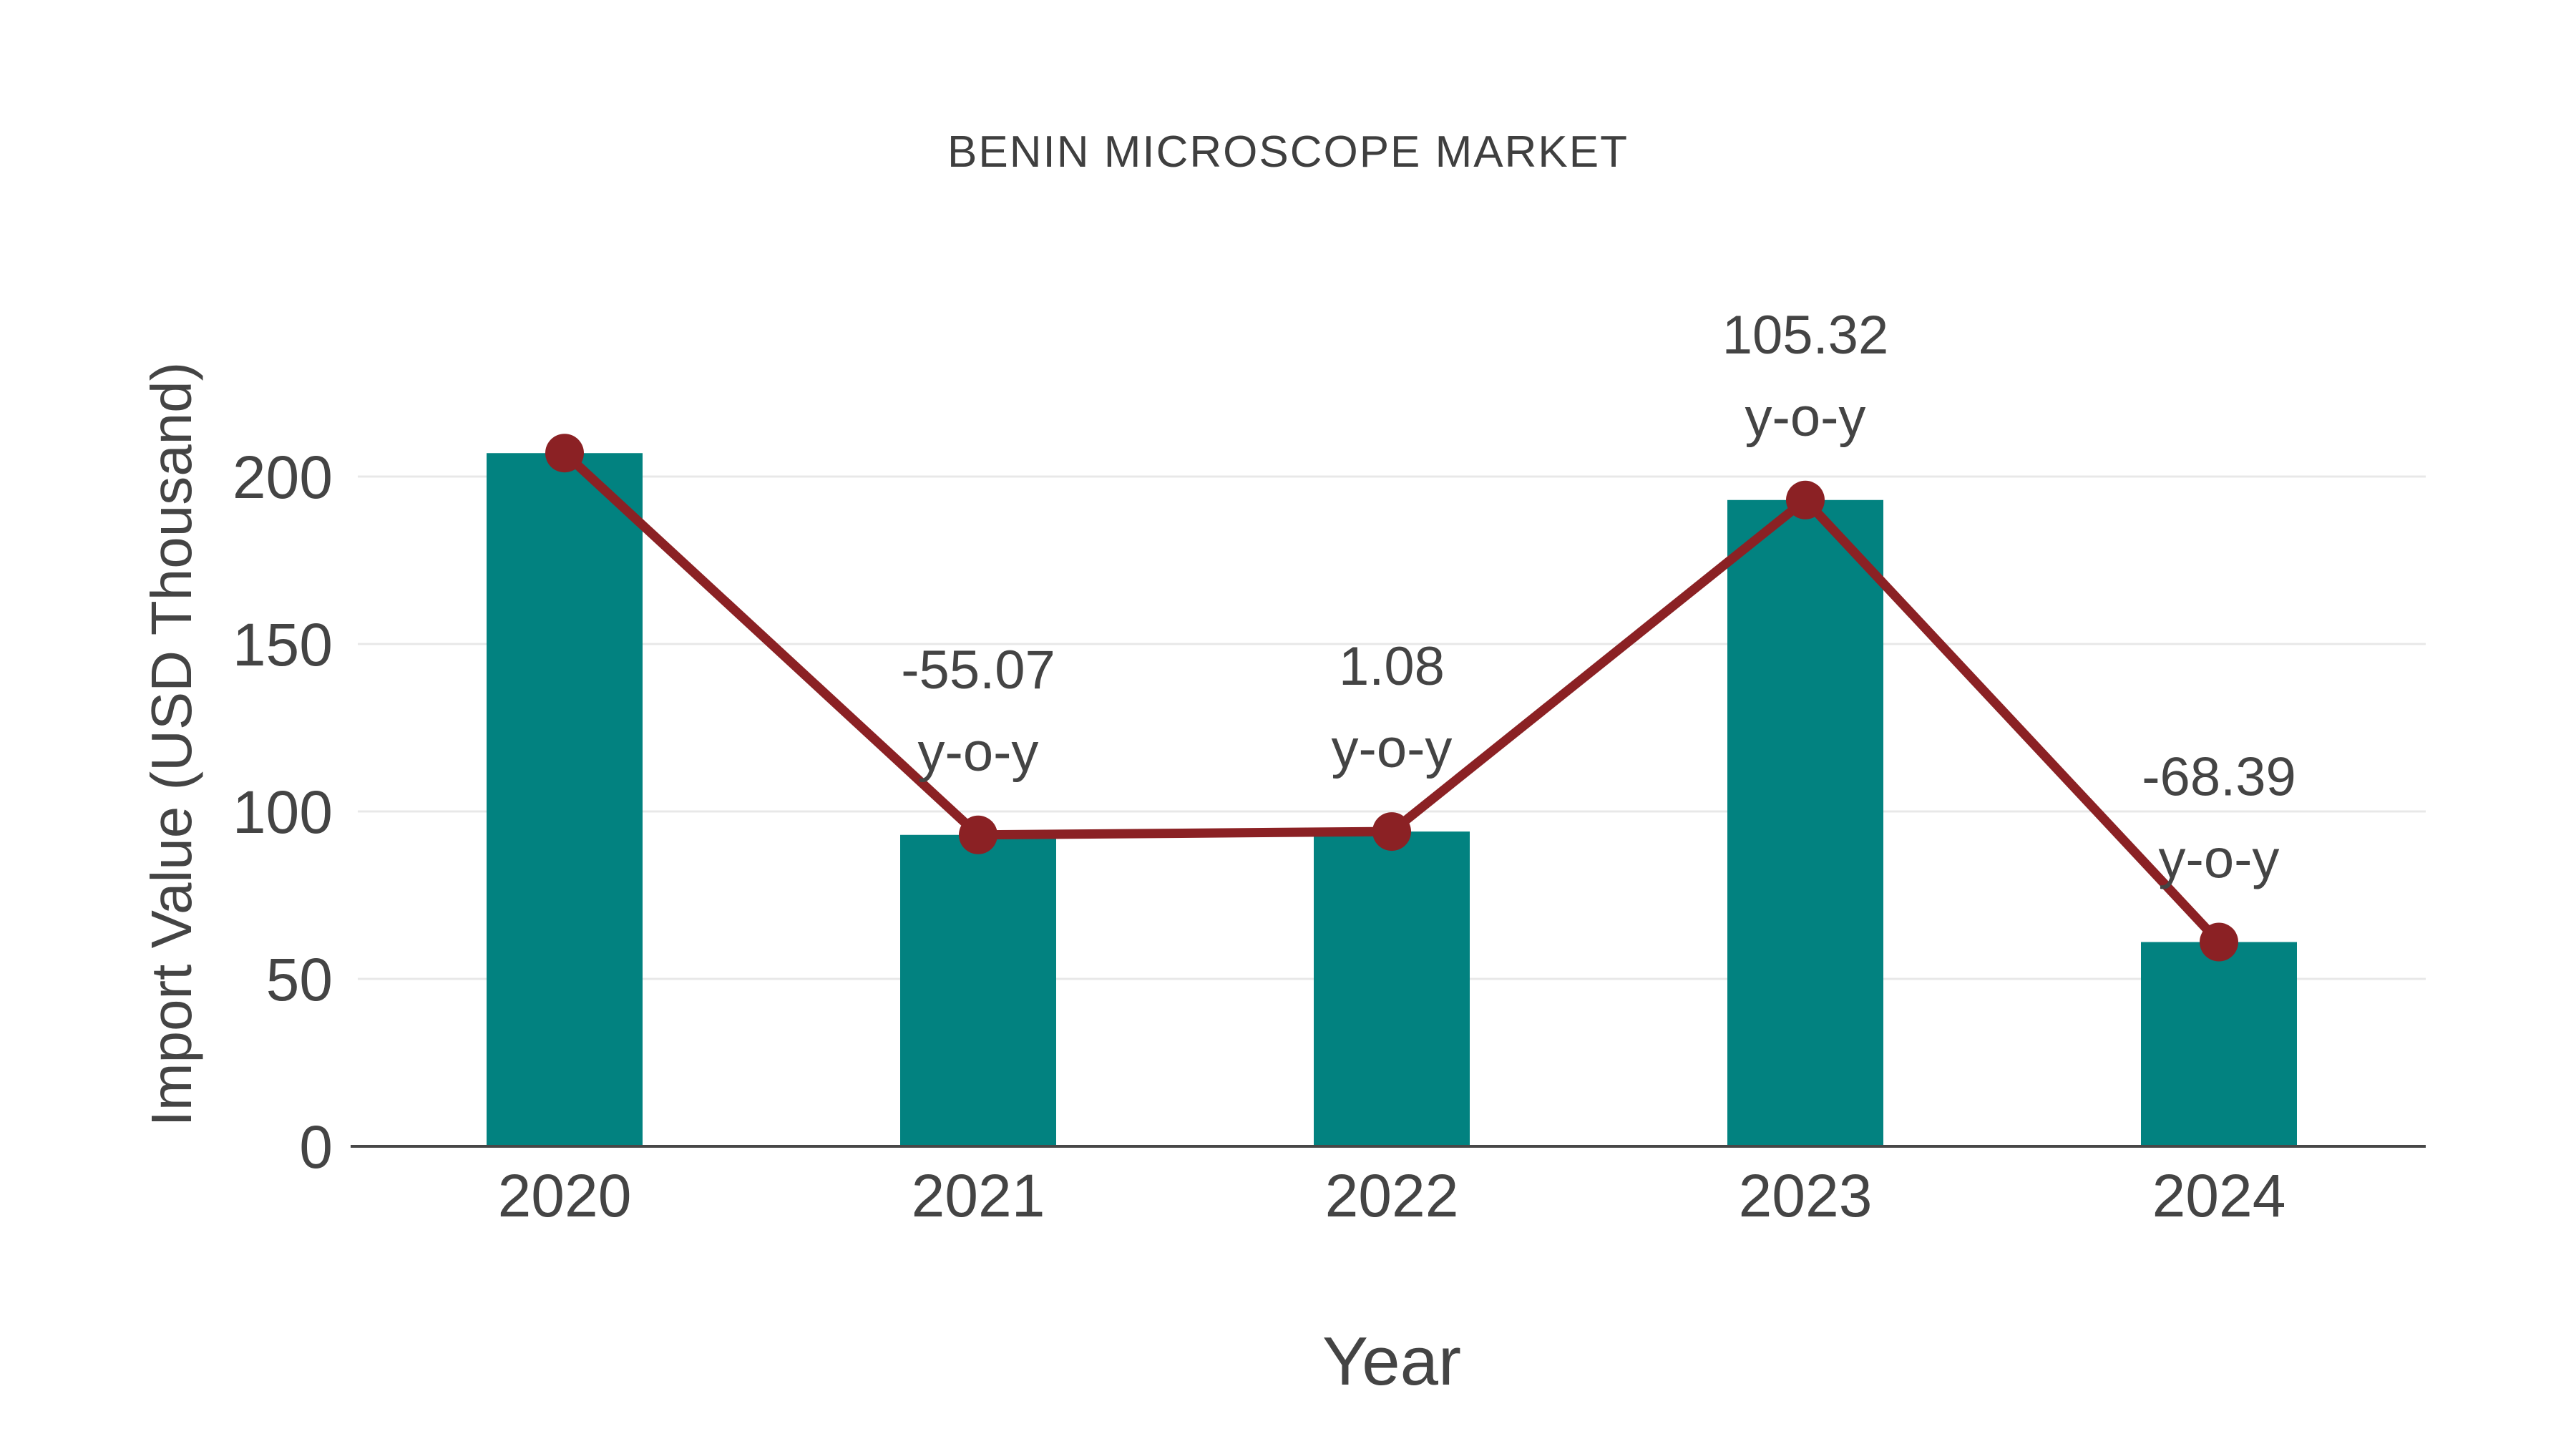 Image resolution: width=2576 pixels, height=1449 pixels. Describe the element at coordinates (1392, 666) in the screenshot. I see `annotation-value-2022: 1.08` at that location.